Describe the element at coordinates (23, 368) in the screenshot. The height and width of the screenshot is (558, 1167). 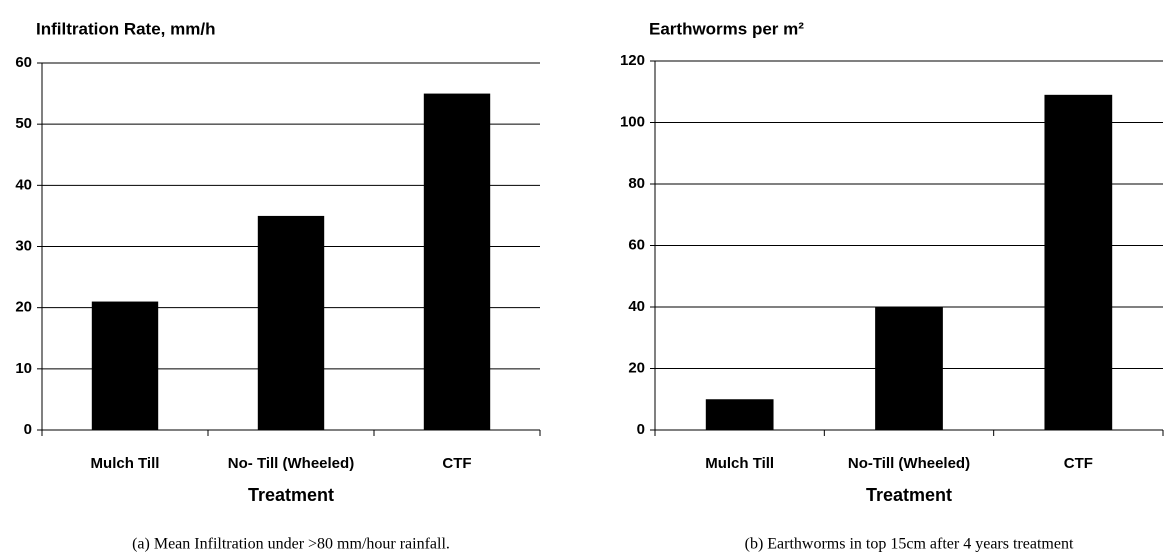
I see `y-tick-label: 10` at that location.